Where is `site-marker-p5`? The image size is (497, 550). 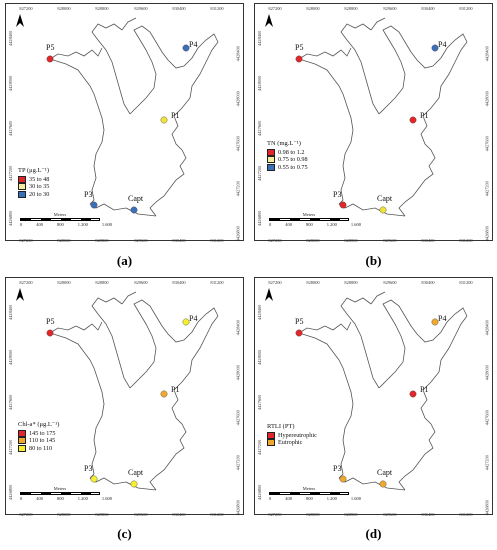
site-marker-p5 is located at coordinates (50, 333).